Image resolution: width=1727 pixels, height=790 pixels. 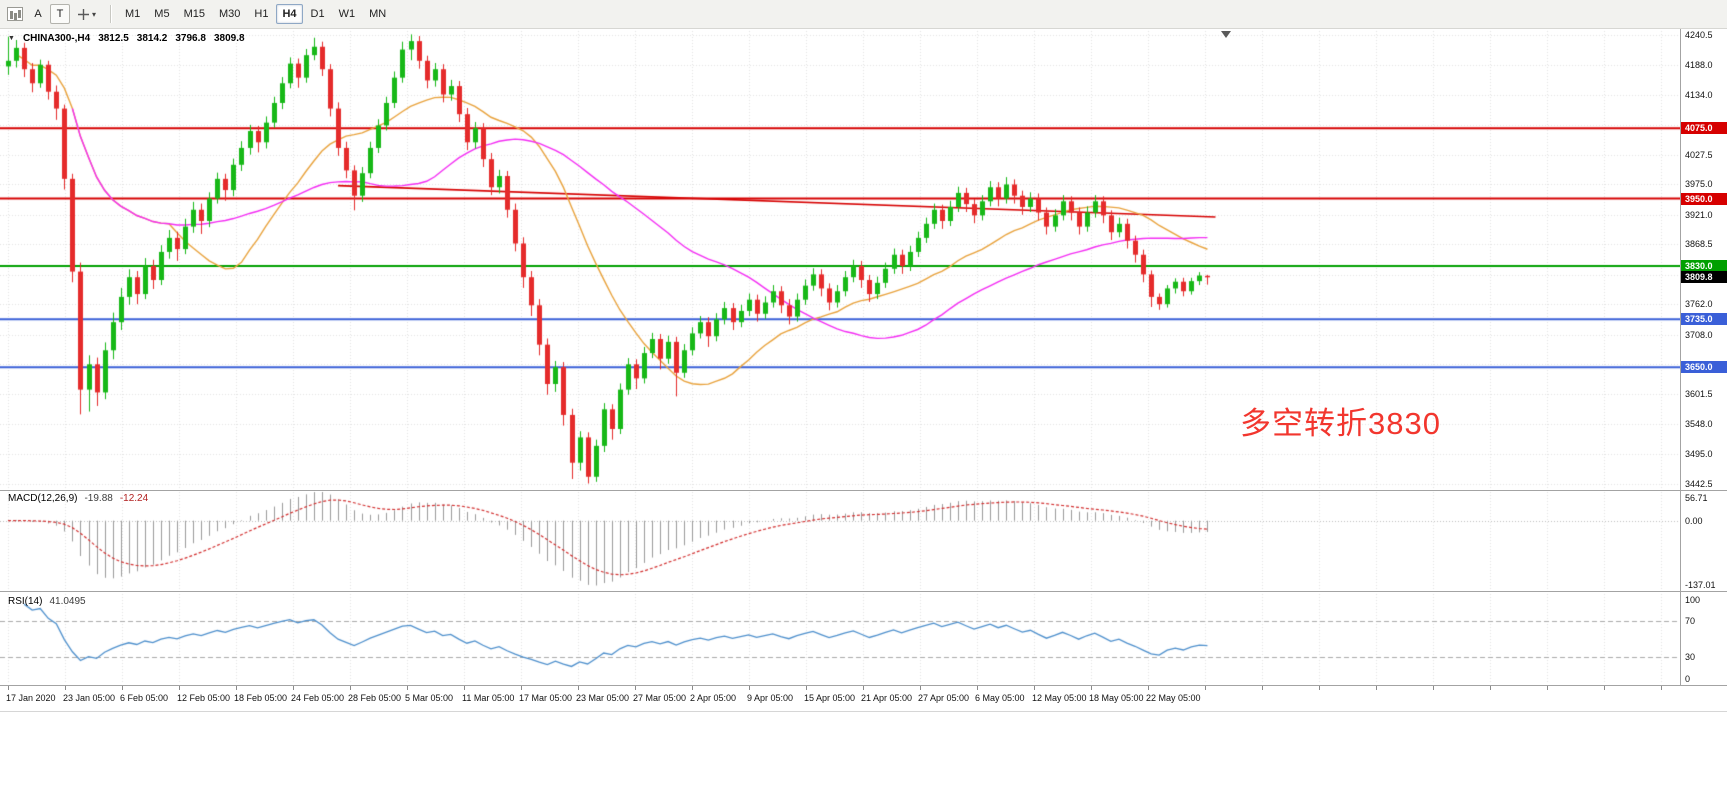 I want to click on macd-name-label: MACD(12,26,9), so click(x=43, y=498).